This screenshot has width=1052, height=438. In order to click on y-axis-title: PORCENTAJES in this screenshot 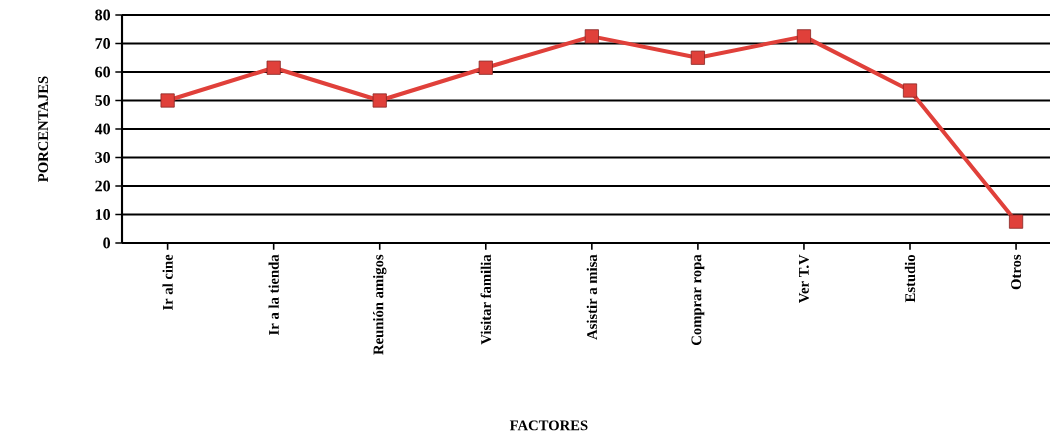, I will do `click(43, 129)`.